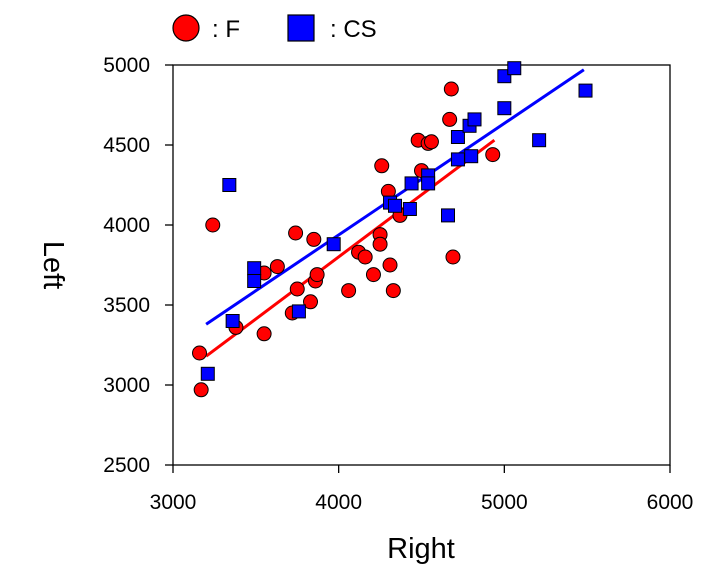  I want to click on y-tick-label: 3000, so click(126, 385).